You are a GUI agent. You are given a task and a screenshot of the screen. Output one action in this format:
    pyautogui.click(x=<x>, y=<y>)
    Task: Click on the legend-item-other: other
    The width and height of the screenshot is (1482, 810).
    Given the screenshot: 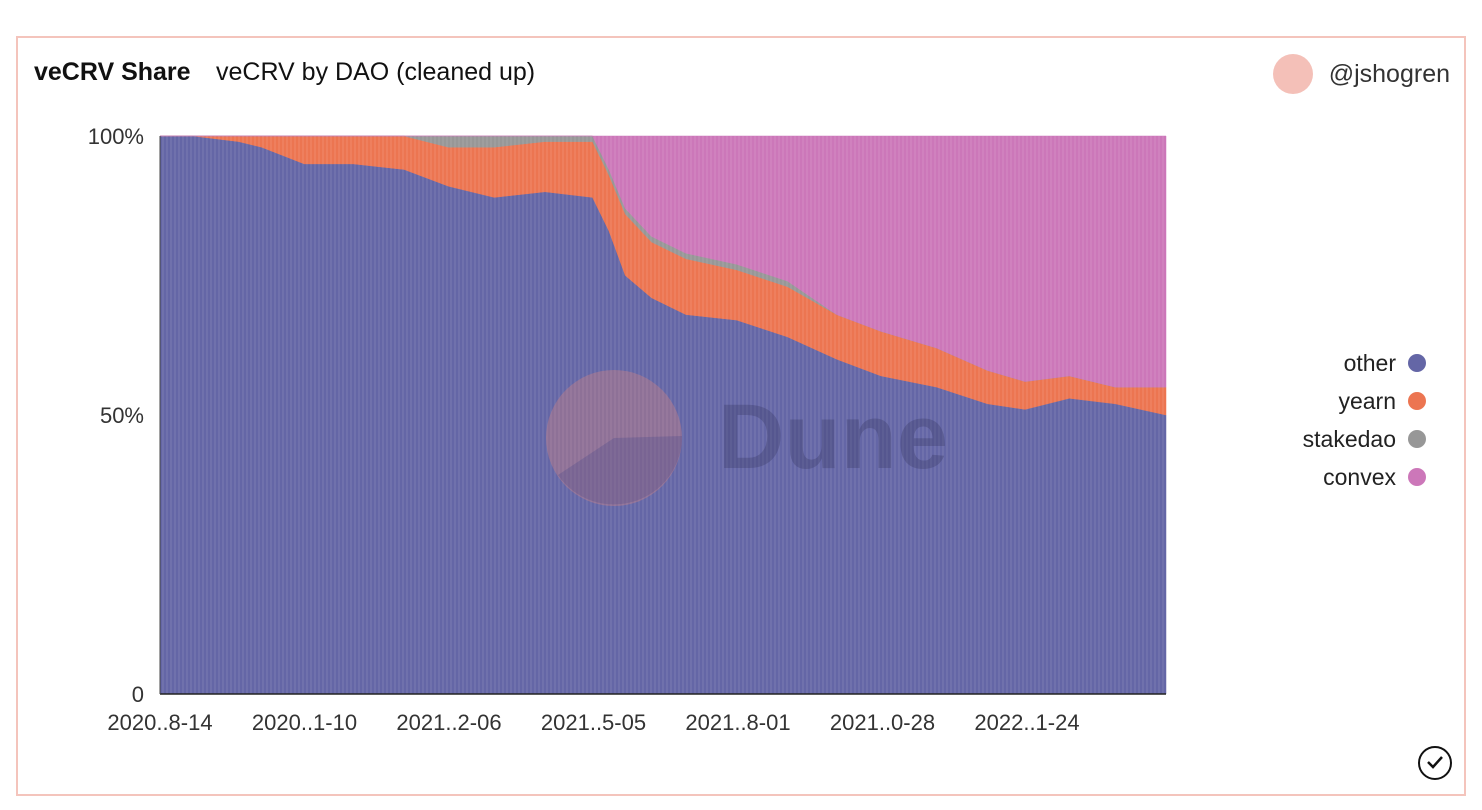 What is the action you would take?
    pyautogui.click(x=1364, y=363)
    